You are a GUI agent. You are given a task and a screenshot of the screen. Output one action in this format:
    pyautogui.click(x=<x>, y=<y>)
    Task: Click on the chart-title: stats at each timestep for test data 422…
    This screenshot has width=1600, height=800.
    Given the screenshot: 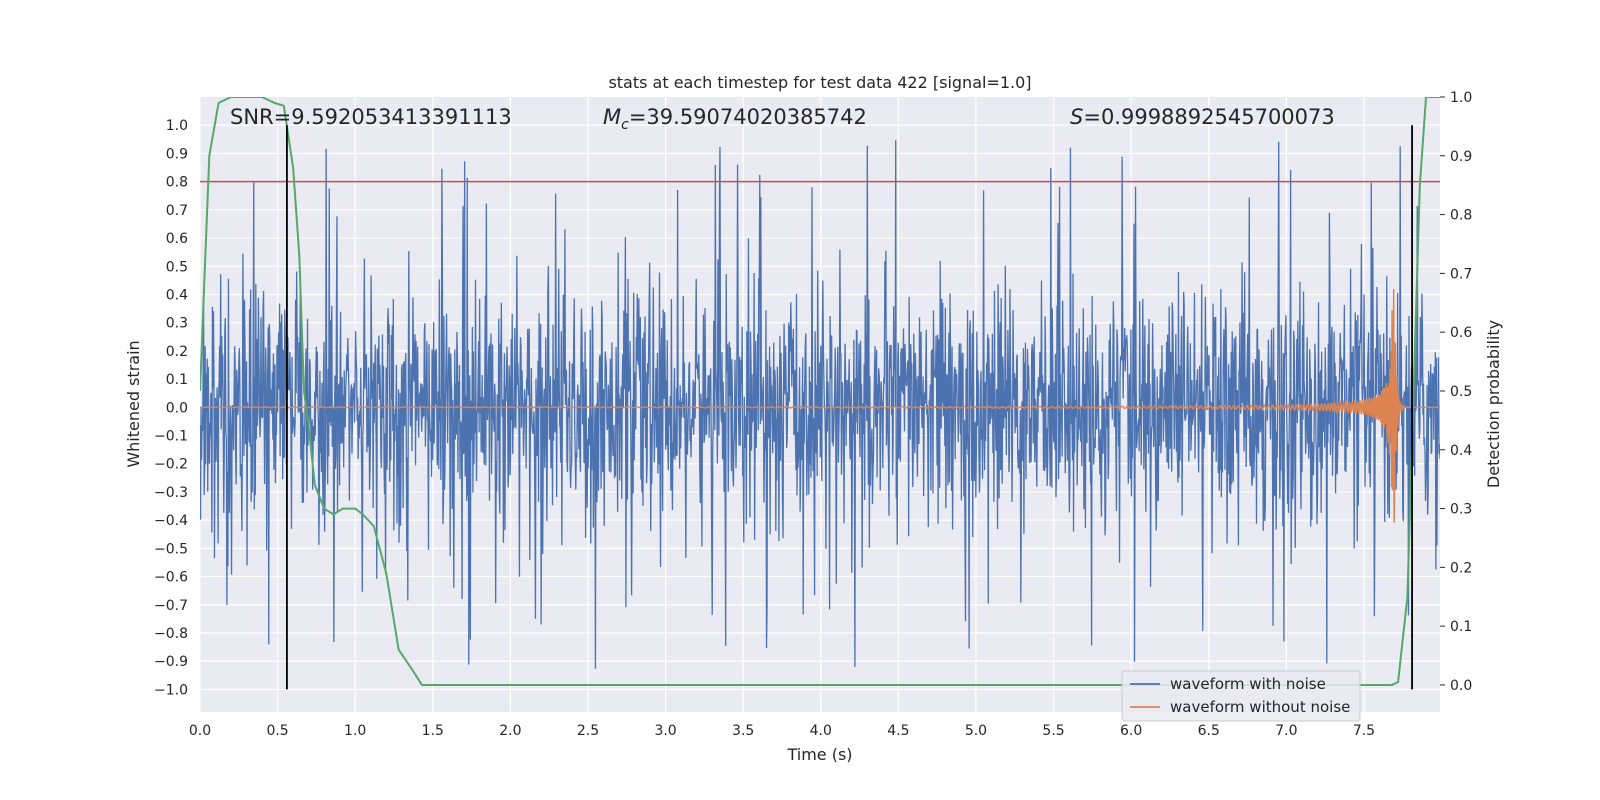 What is the action you would take?
    pyautogui.click(x=819, y=82)
    